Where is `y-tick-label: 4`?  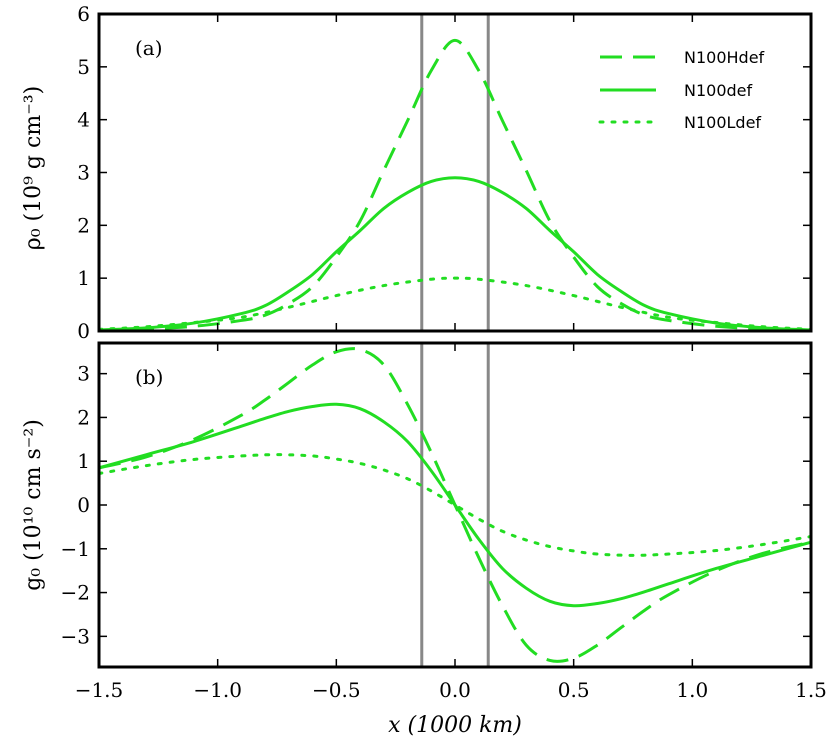
y-tick-label: 4 is located at coordinates (83, 120).